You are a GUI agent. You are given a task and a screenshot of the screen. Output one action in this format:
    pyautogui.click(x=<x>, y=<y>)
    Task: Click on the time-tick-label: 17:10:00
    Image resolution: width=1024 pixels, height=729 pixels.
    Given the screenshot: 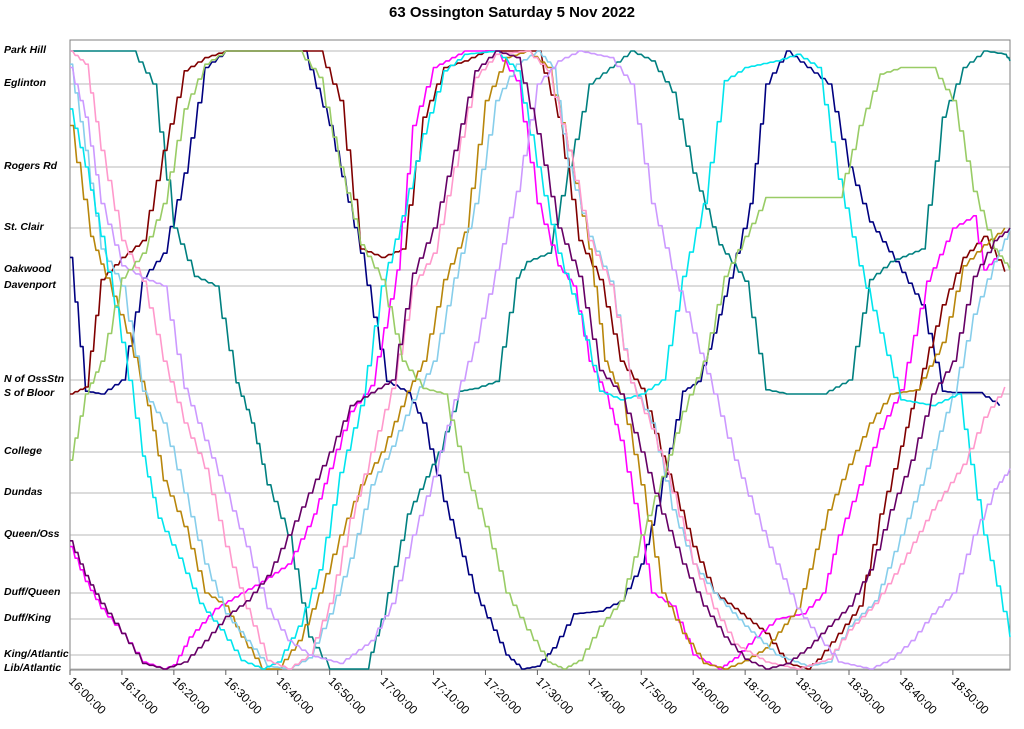 What is the action you would take?
    pyautogui.click(x=450, y=695)
    